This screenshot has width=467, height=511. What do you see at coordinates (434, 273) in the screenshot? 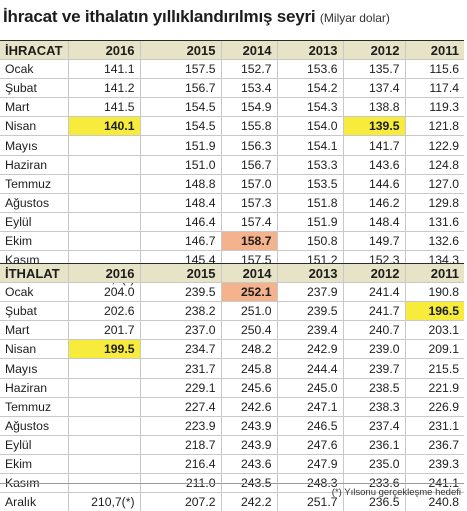
I see `year-header: 2011` at bounding box center [434, 273].